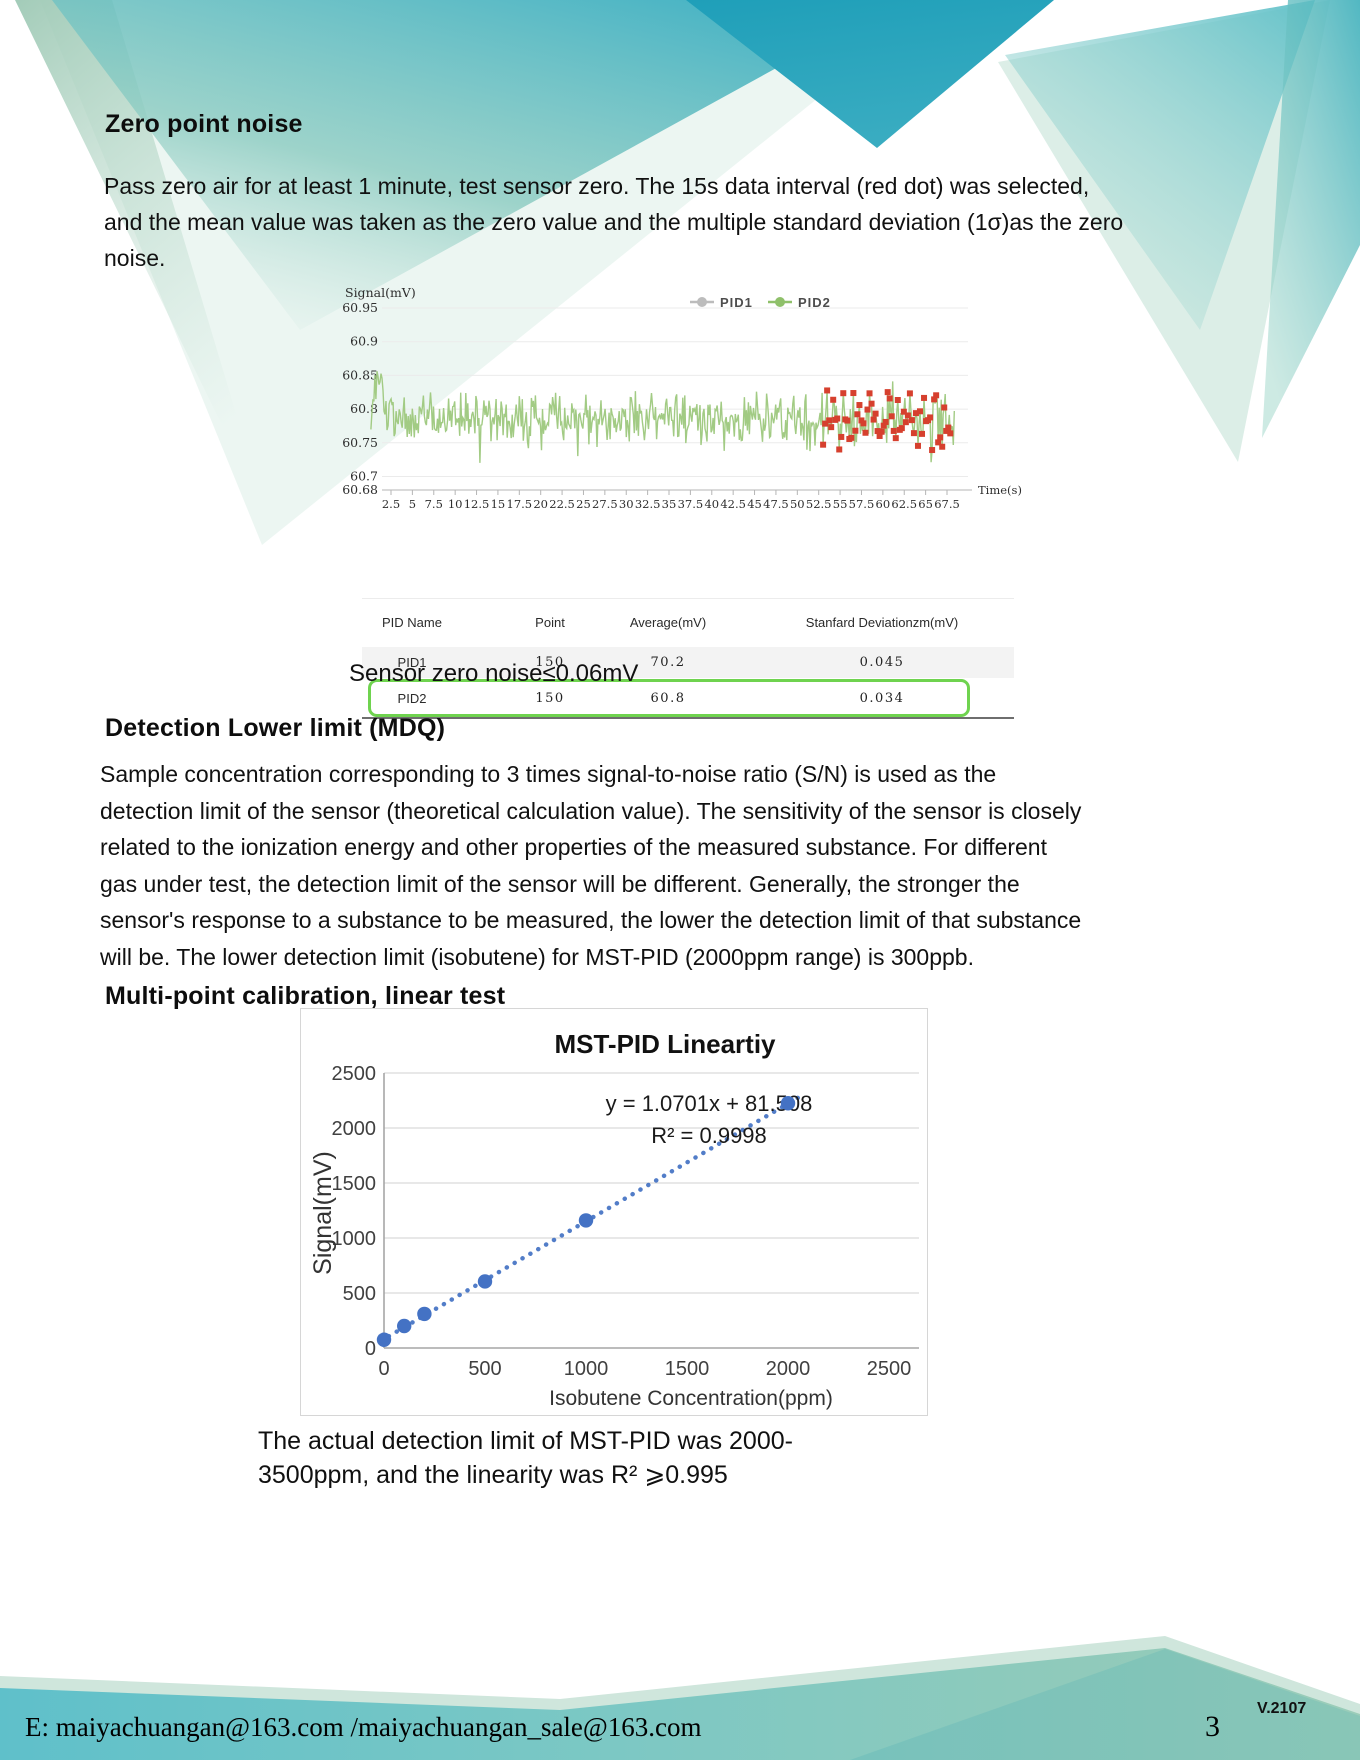 The width and height of the screenshot is (1360, 1760). I want to click on table-cell: 150, so click(550, 698).